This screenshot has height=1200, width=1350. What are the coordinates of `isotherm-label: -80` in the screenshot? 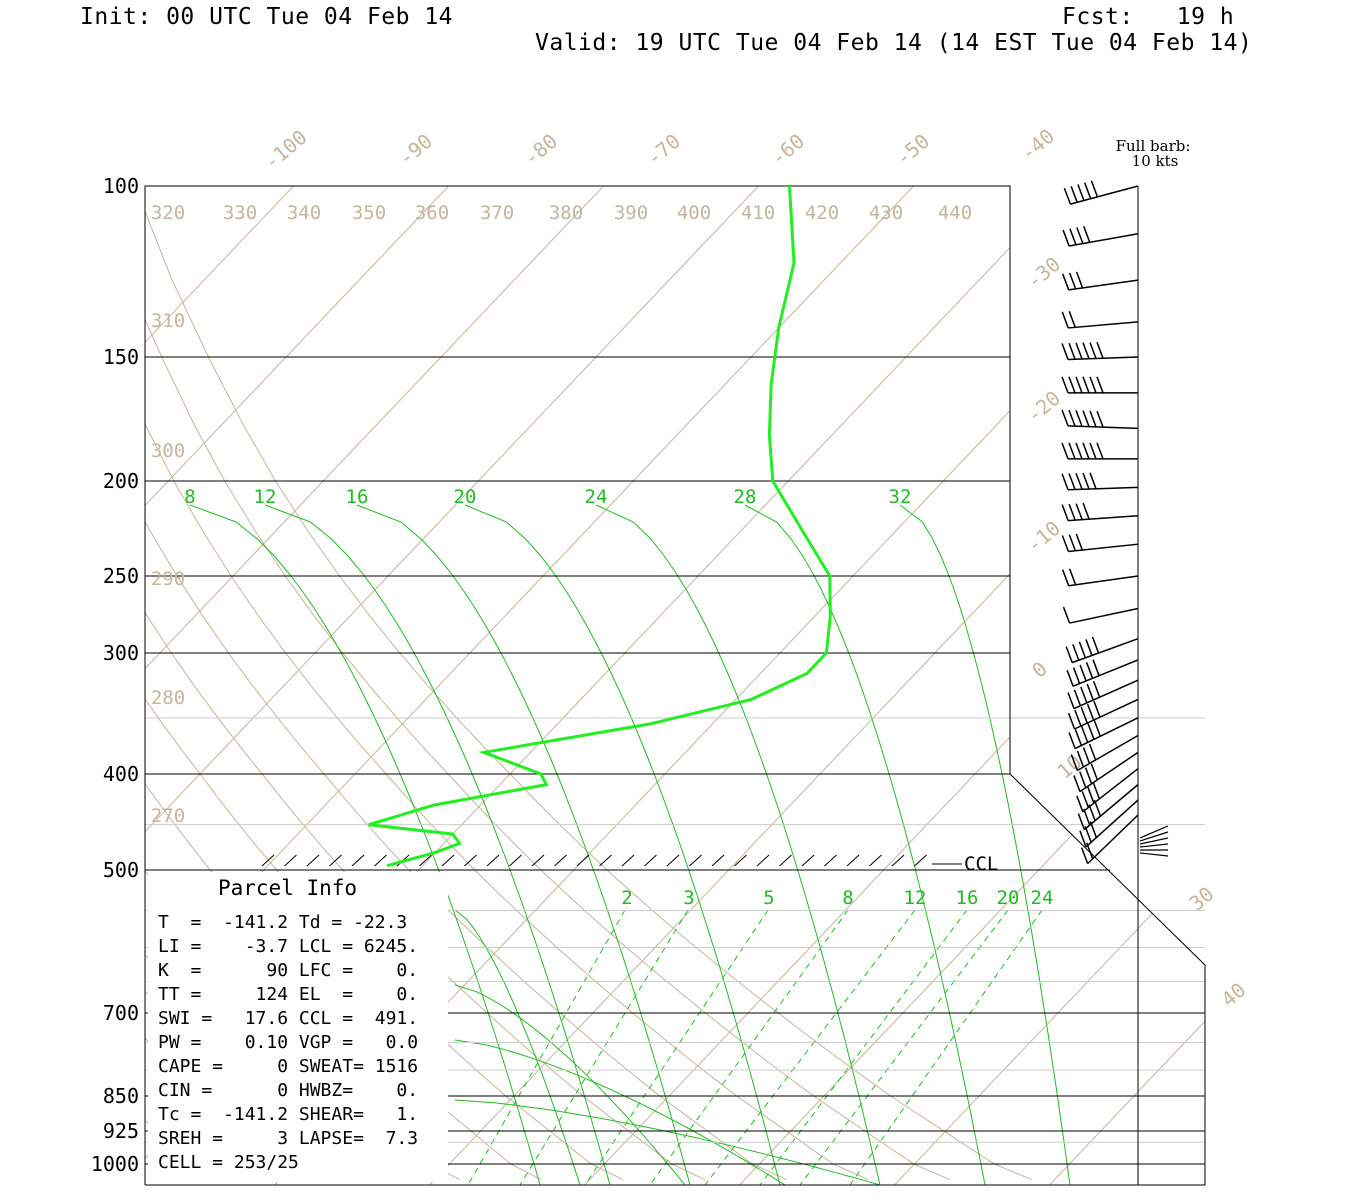 It's located at (540, 150).